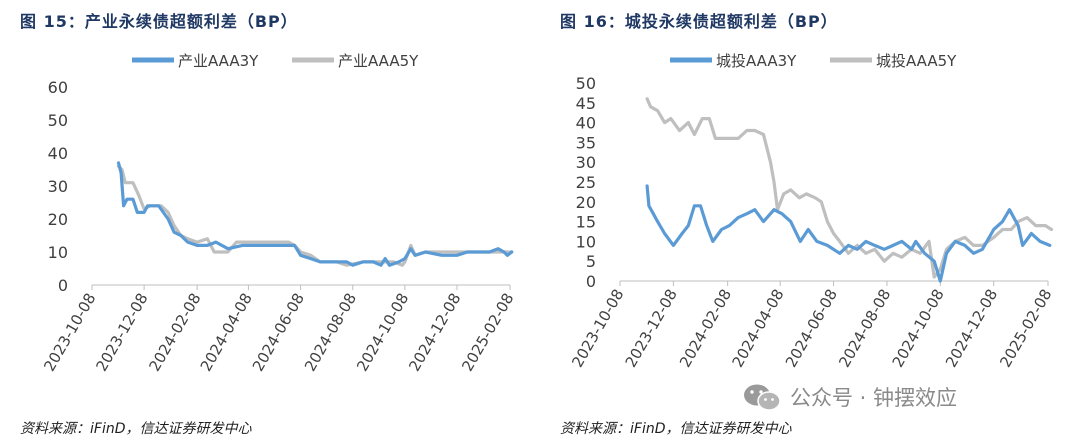 Image resolution: width=1080 pixels, height=441 pixels. I want to click on legend-label: 产业AAA5Y, so click(378, 61).